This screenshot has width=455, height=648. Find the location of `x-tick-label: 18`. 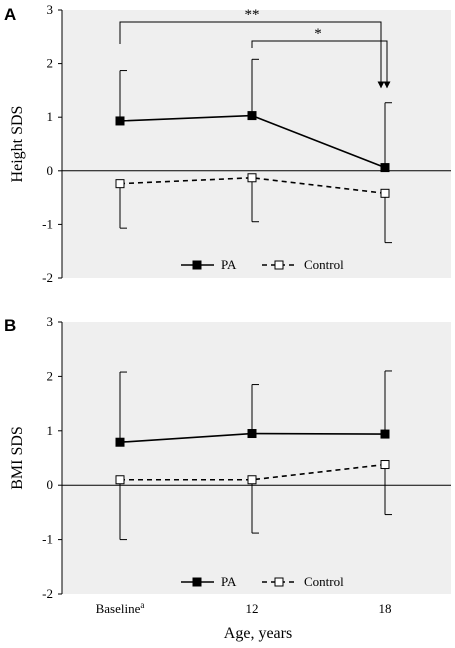

x-tick-label: 18 is located at coordinates (385, 608).